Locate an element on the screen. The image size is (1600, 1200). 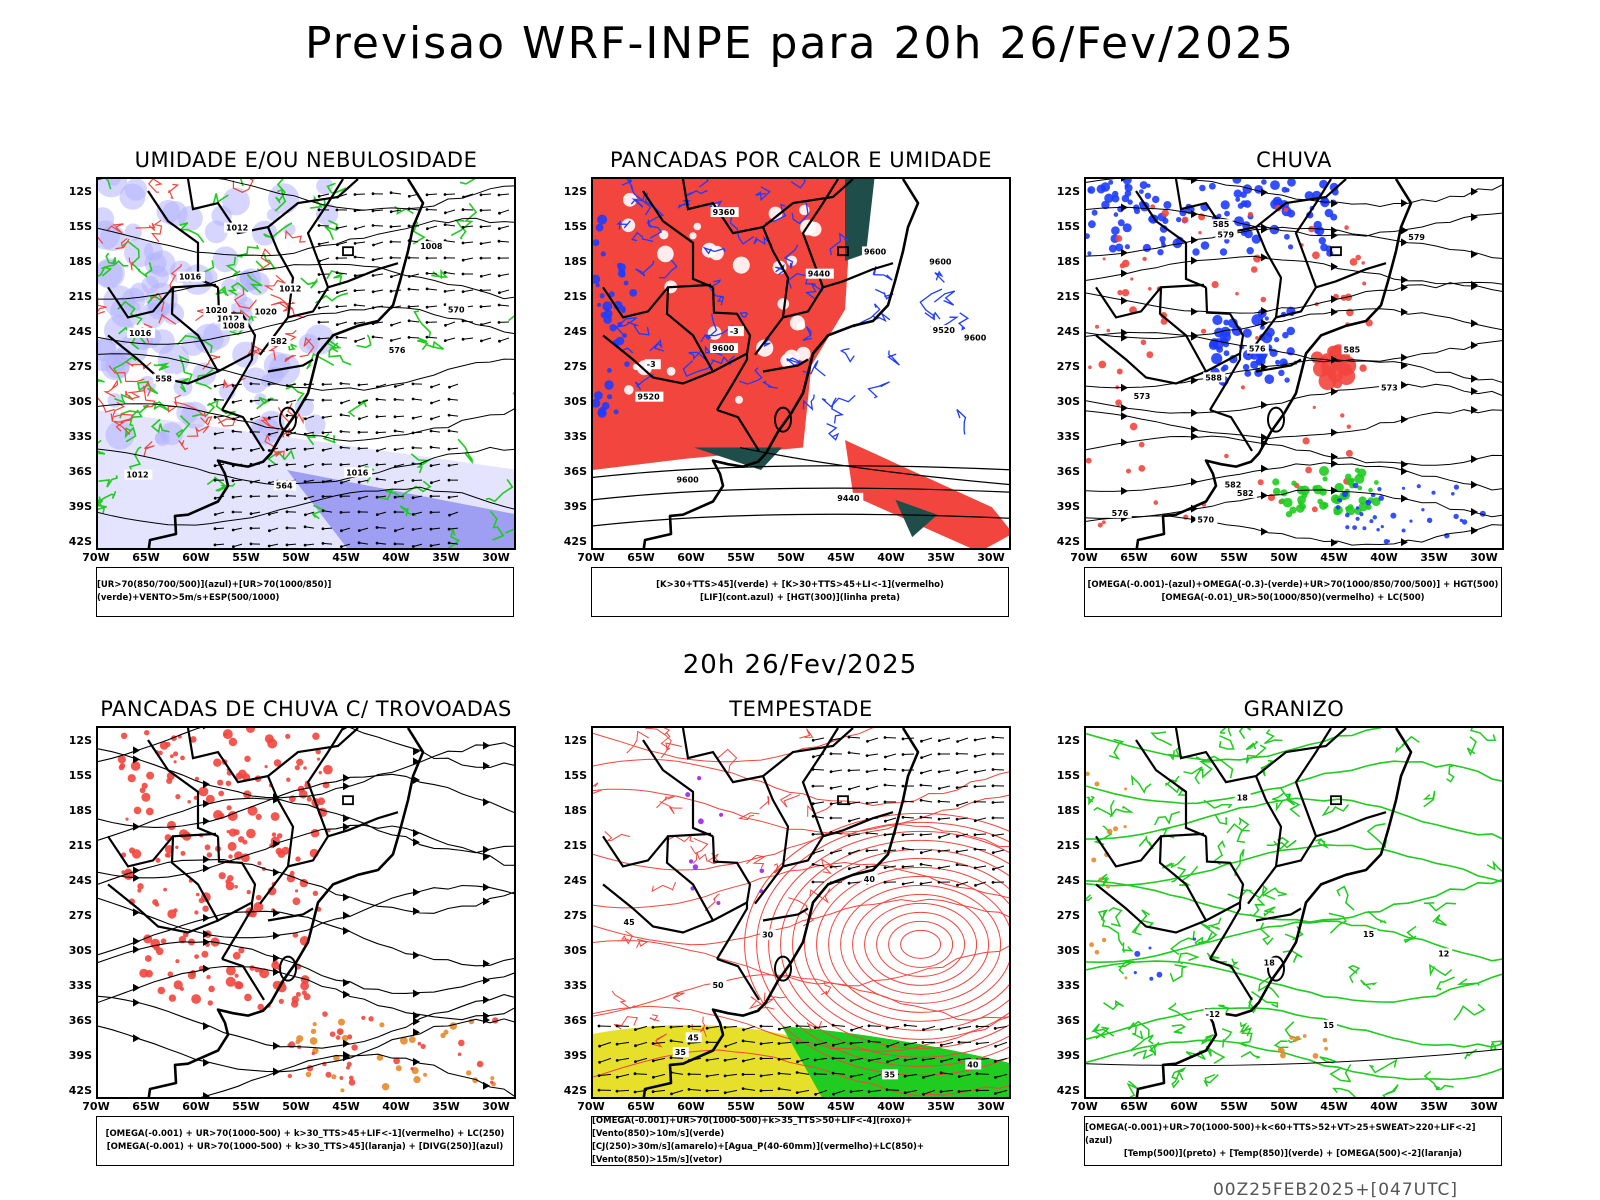
svg-text: 9440 is located at coordinates (819, 274).